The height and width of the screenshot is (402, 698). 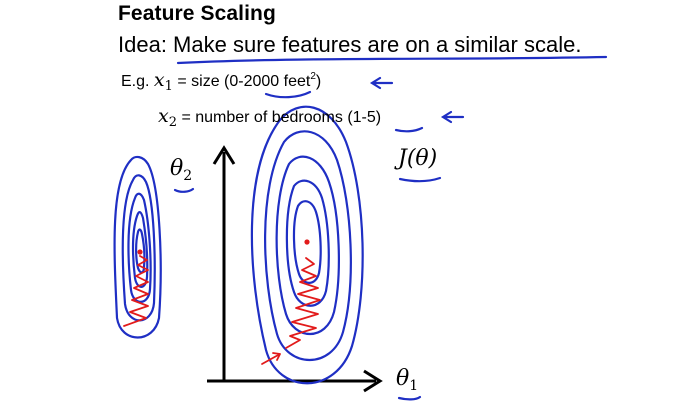 What do you see at coordinates (172, 122) in the screenshot?
I see `x2-subscript: 2` at bounding box center [172, 122].